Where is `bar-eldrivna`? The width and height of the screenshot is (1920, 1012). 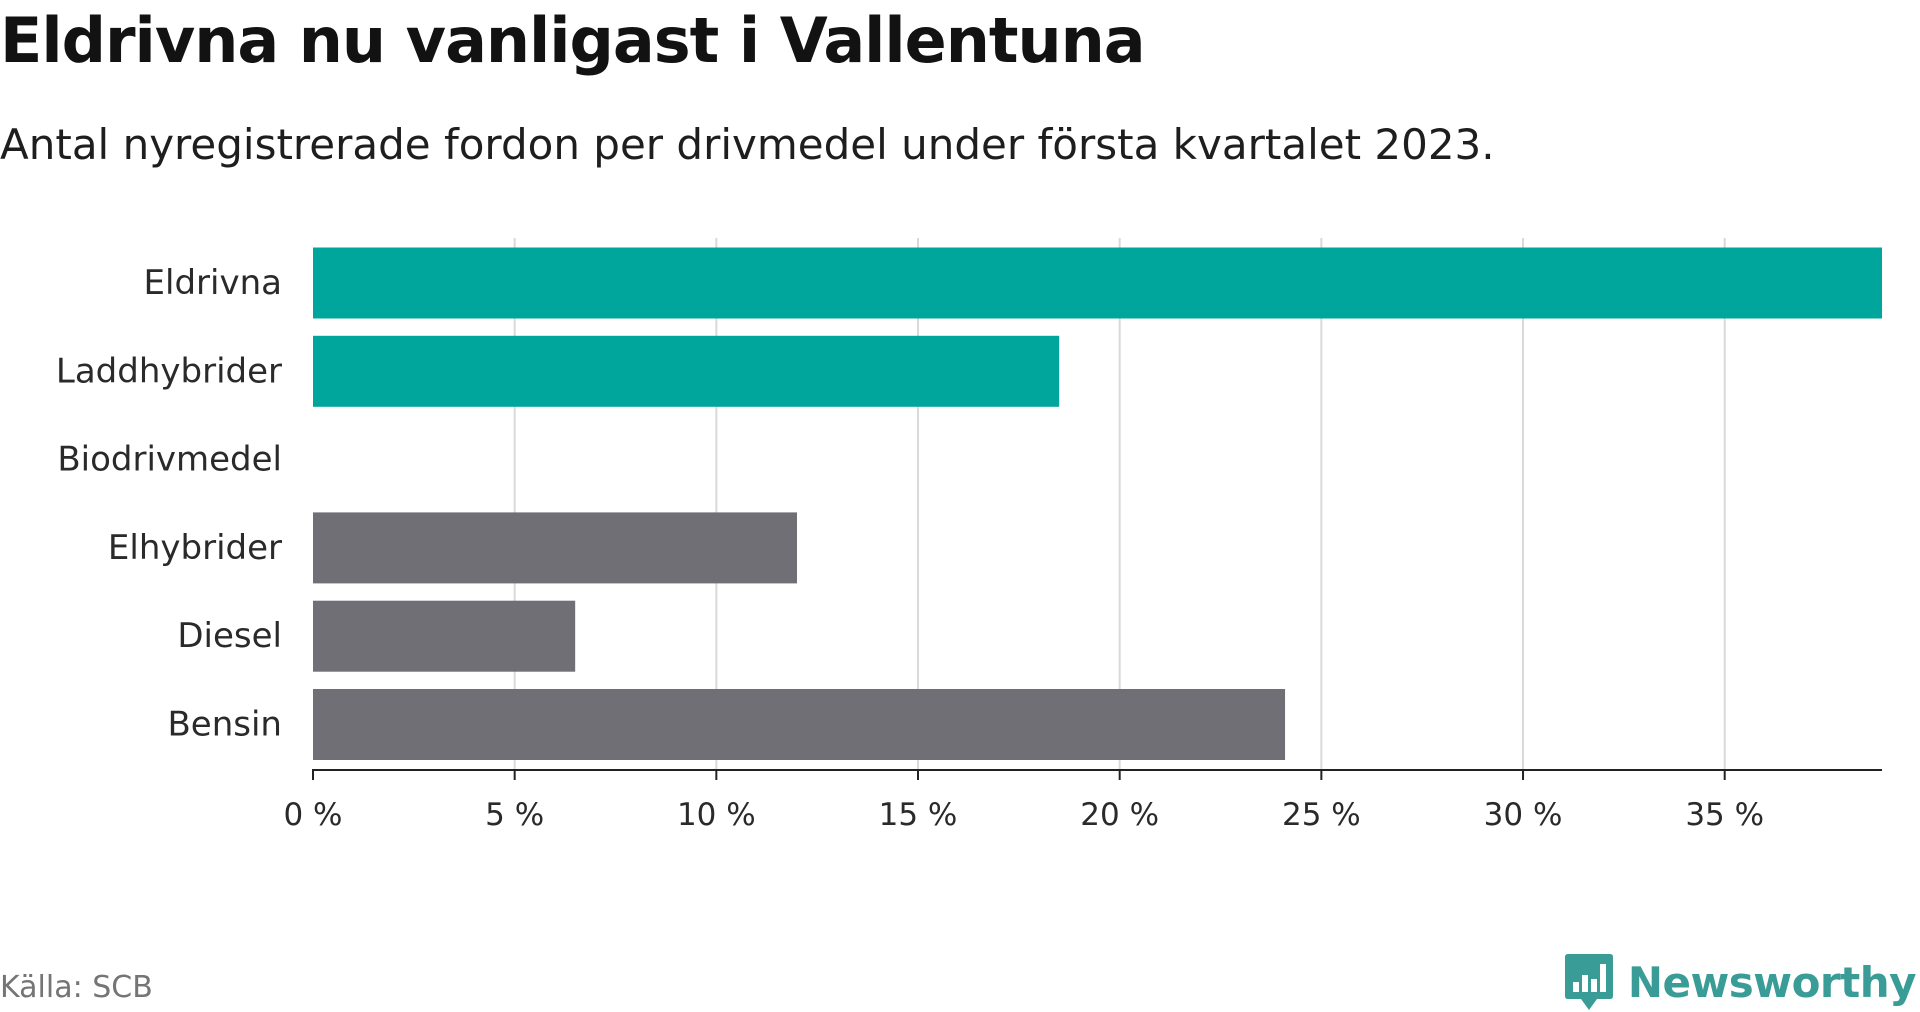 bar-eldrivna is located at coordinates (1097, 283).